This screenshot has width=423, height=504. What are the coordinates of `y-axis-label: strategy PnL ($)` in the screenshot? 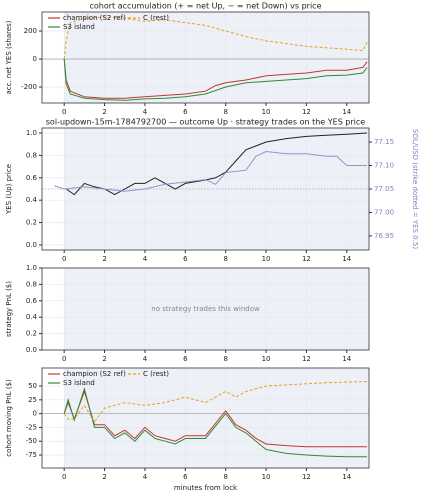 It's located at (9, 309).